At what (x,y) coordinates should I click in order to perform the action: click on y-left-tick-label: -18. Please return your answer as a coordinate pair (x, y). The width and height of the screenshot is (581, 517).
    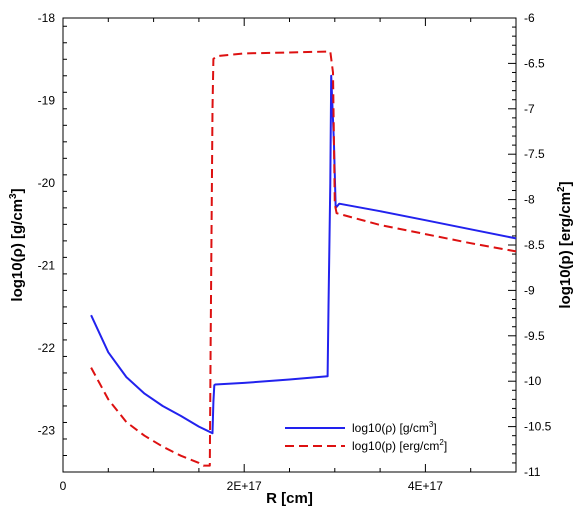
    Looking at the image, I should click on (47, 18).